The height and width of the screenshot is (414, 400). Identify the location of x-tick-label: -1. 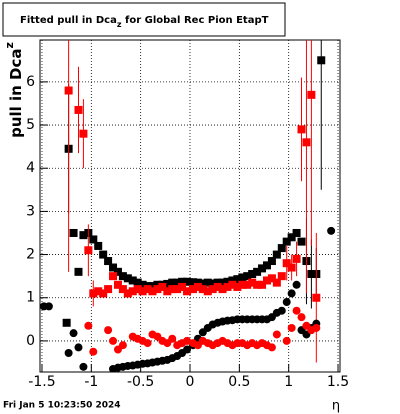
(91, 382).